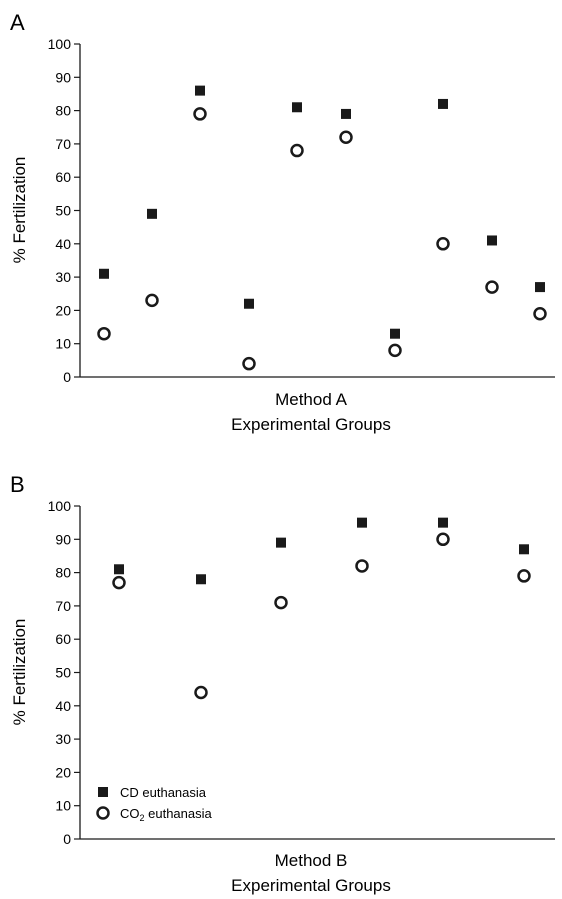 The width and height of the screenshot is (562, 899). Describe the element at coordinates (63, 706) in the screenshot. I see `panel-b-y-tick-label: 40` at that location.